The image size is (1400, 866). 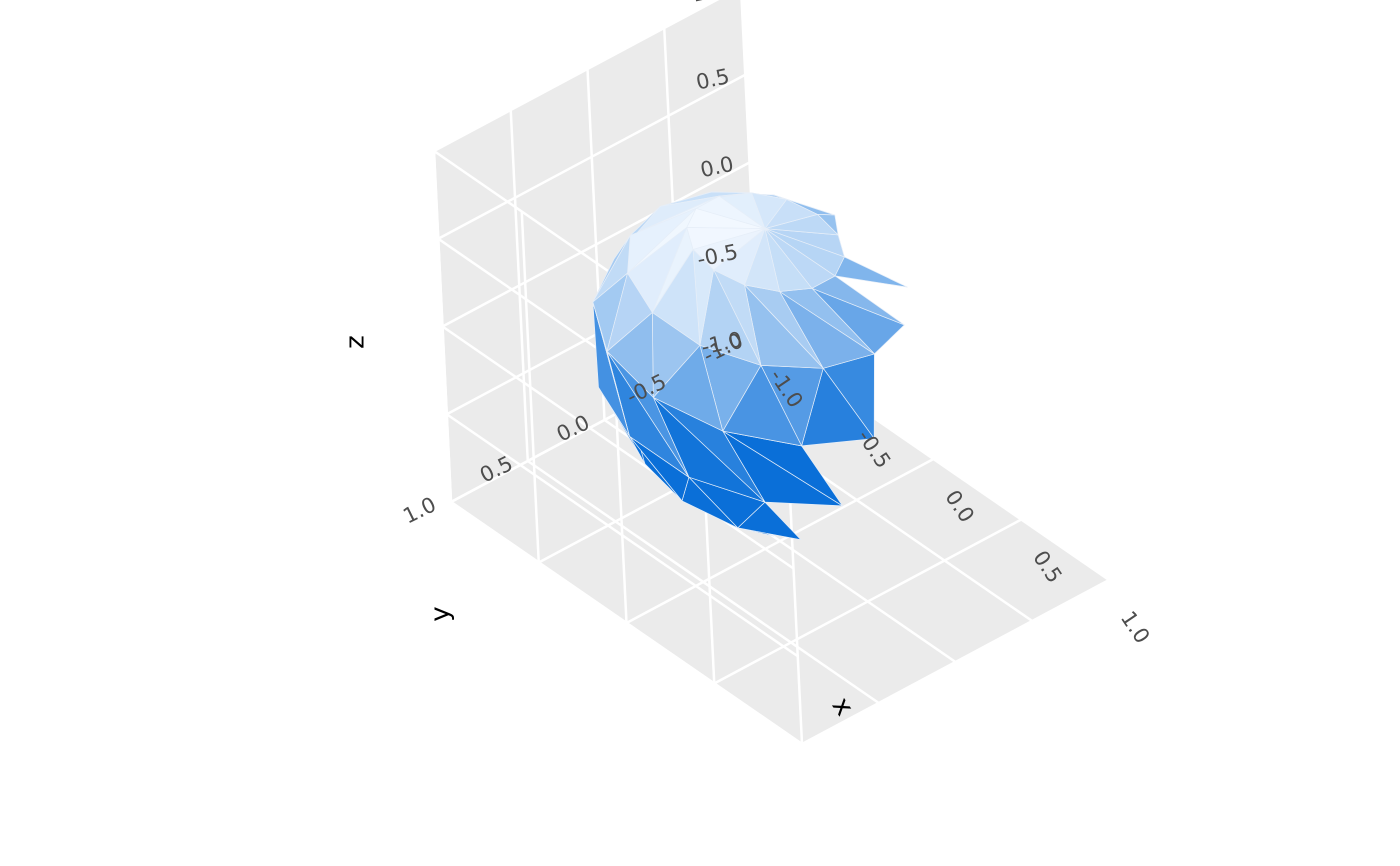 I want to click on z-tick-label: 1.0, so click(x=709, y=3).